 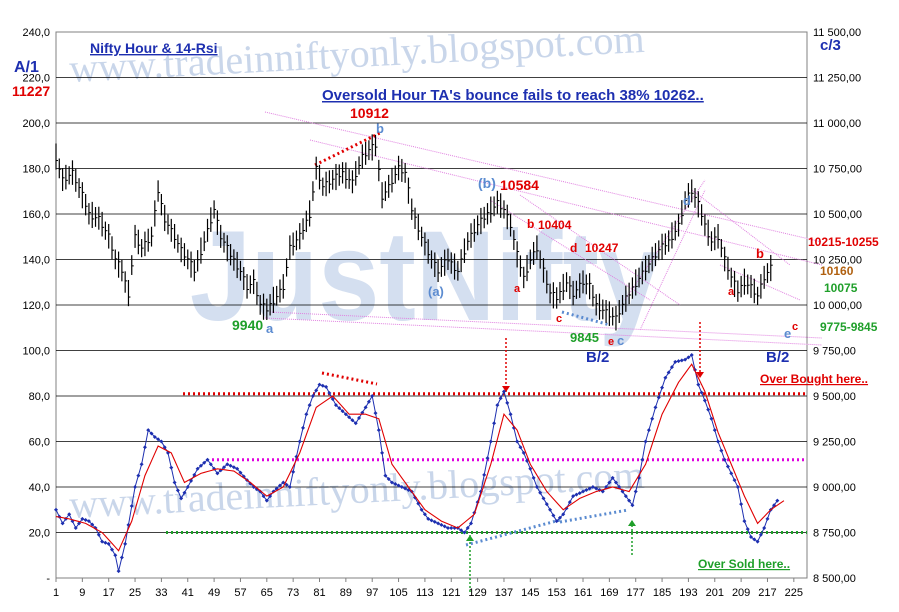 What do you see at coordinates (583, 593) in the screenshot?
I see `x-tick-label: 161` at bounding box center [583, 593].